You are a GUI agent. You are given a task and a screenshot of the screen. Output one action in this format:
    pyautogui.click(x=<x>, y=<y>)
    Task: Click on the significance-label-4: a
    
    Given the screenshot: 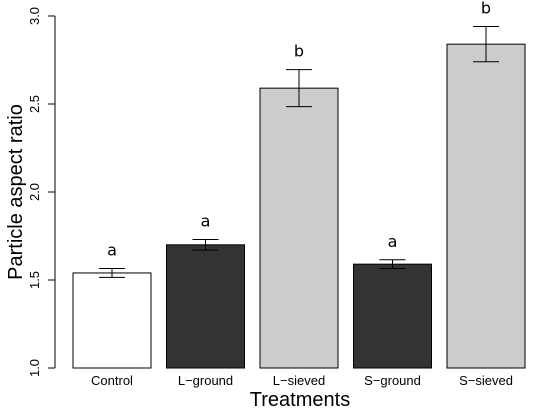 What is the action you would take?
    pyautogui.click(x=393, y=241)
    